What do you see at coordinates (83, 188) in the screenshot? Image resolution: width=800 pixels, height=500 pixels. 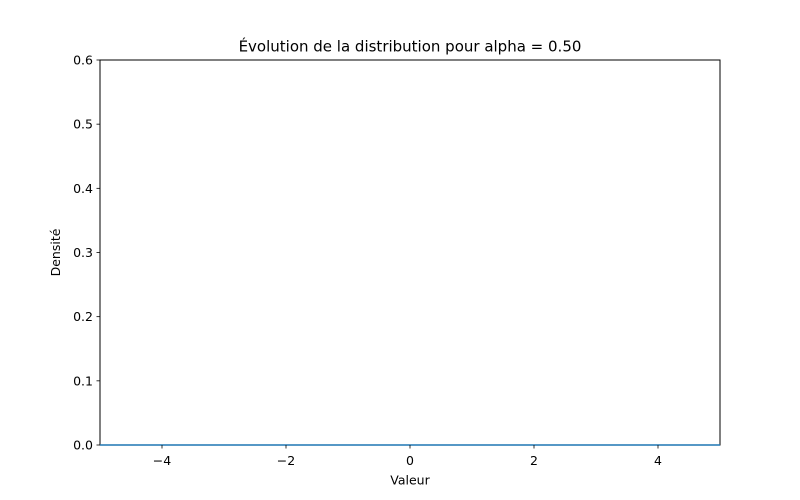 I see `y-tick-label: 0.4` at bounding box center [83, 188].